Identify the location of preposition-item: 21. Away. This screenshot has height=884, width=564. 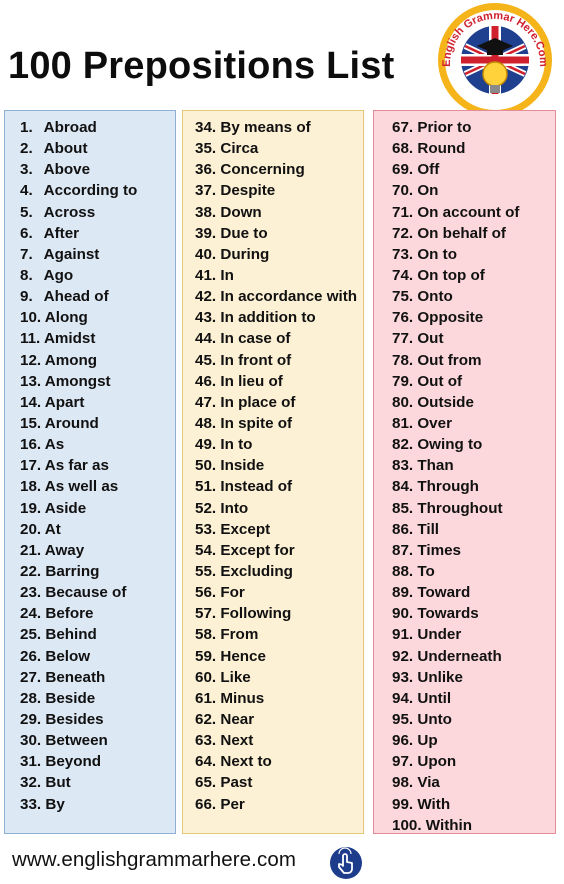
(90, 550).